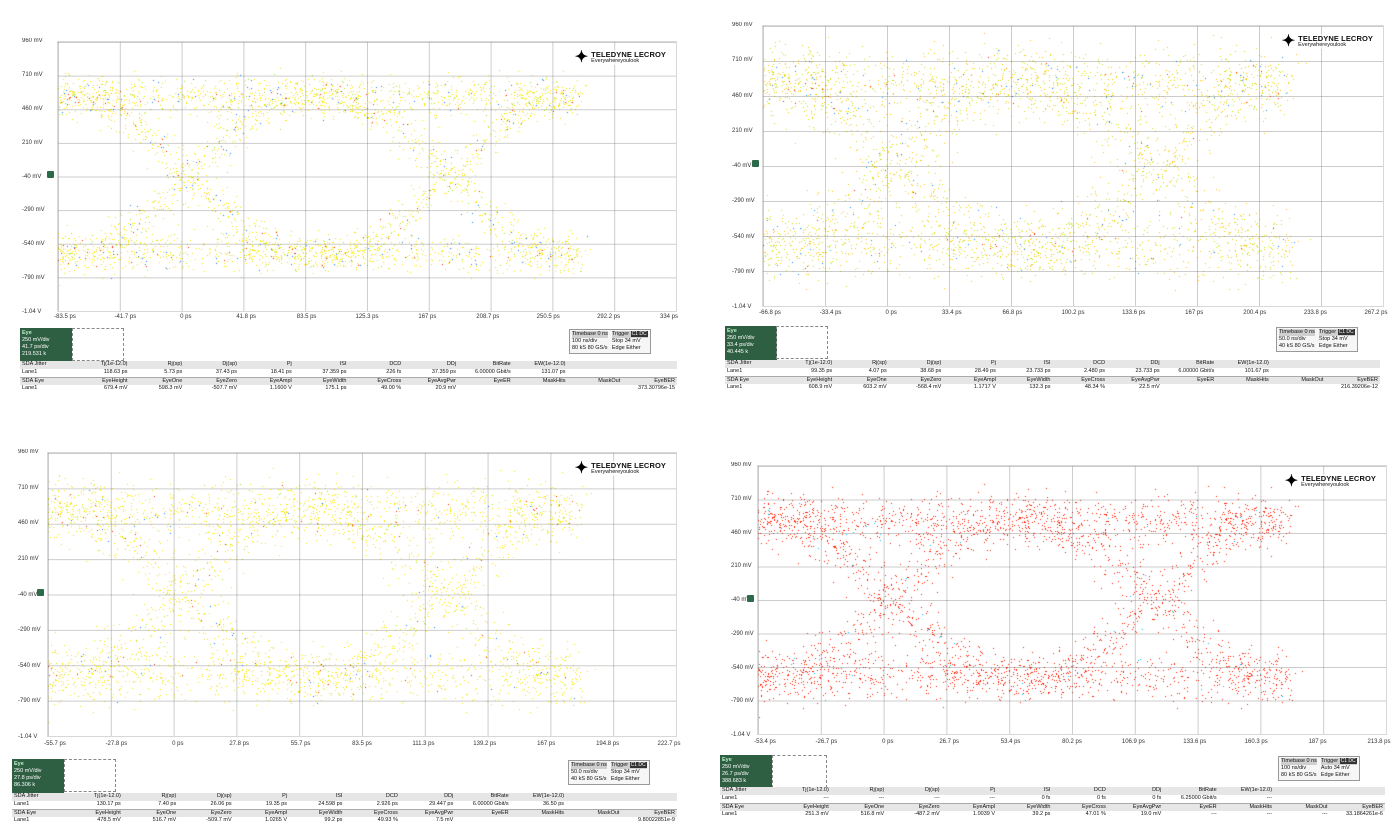  What do you see at coordinates (548, 317) in the screenshot?
I see `x-tick-label: 250.5 ps` at bounding box center [548, 317].